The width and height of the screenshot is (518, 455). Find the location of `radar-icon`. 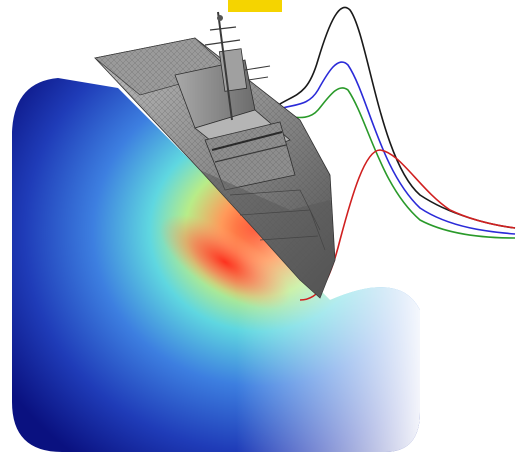

radar-icon is located at coordinates (220, 18).